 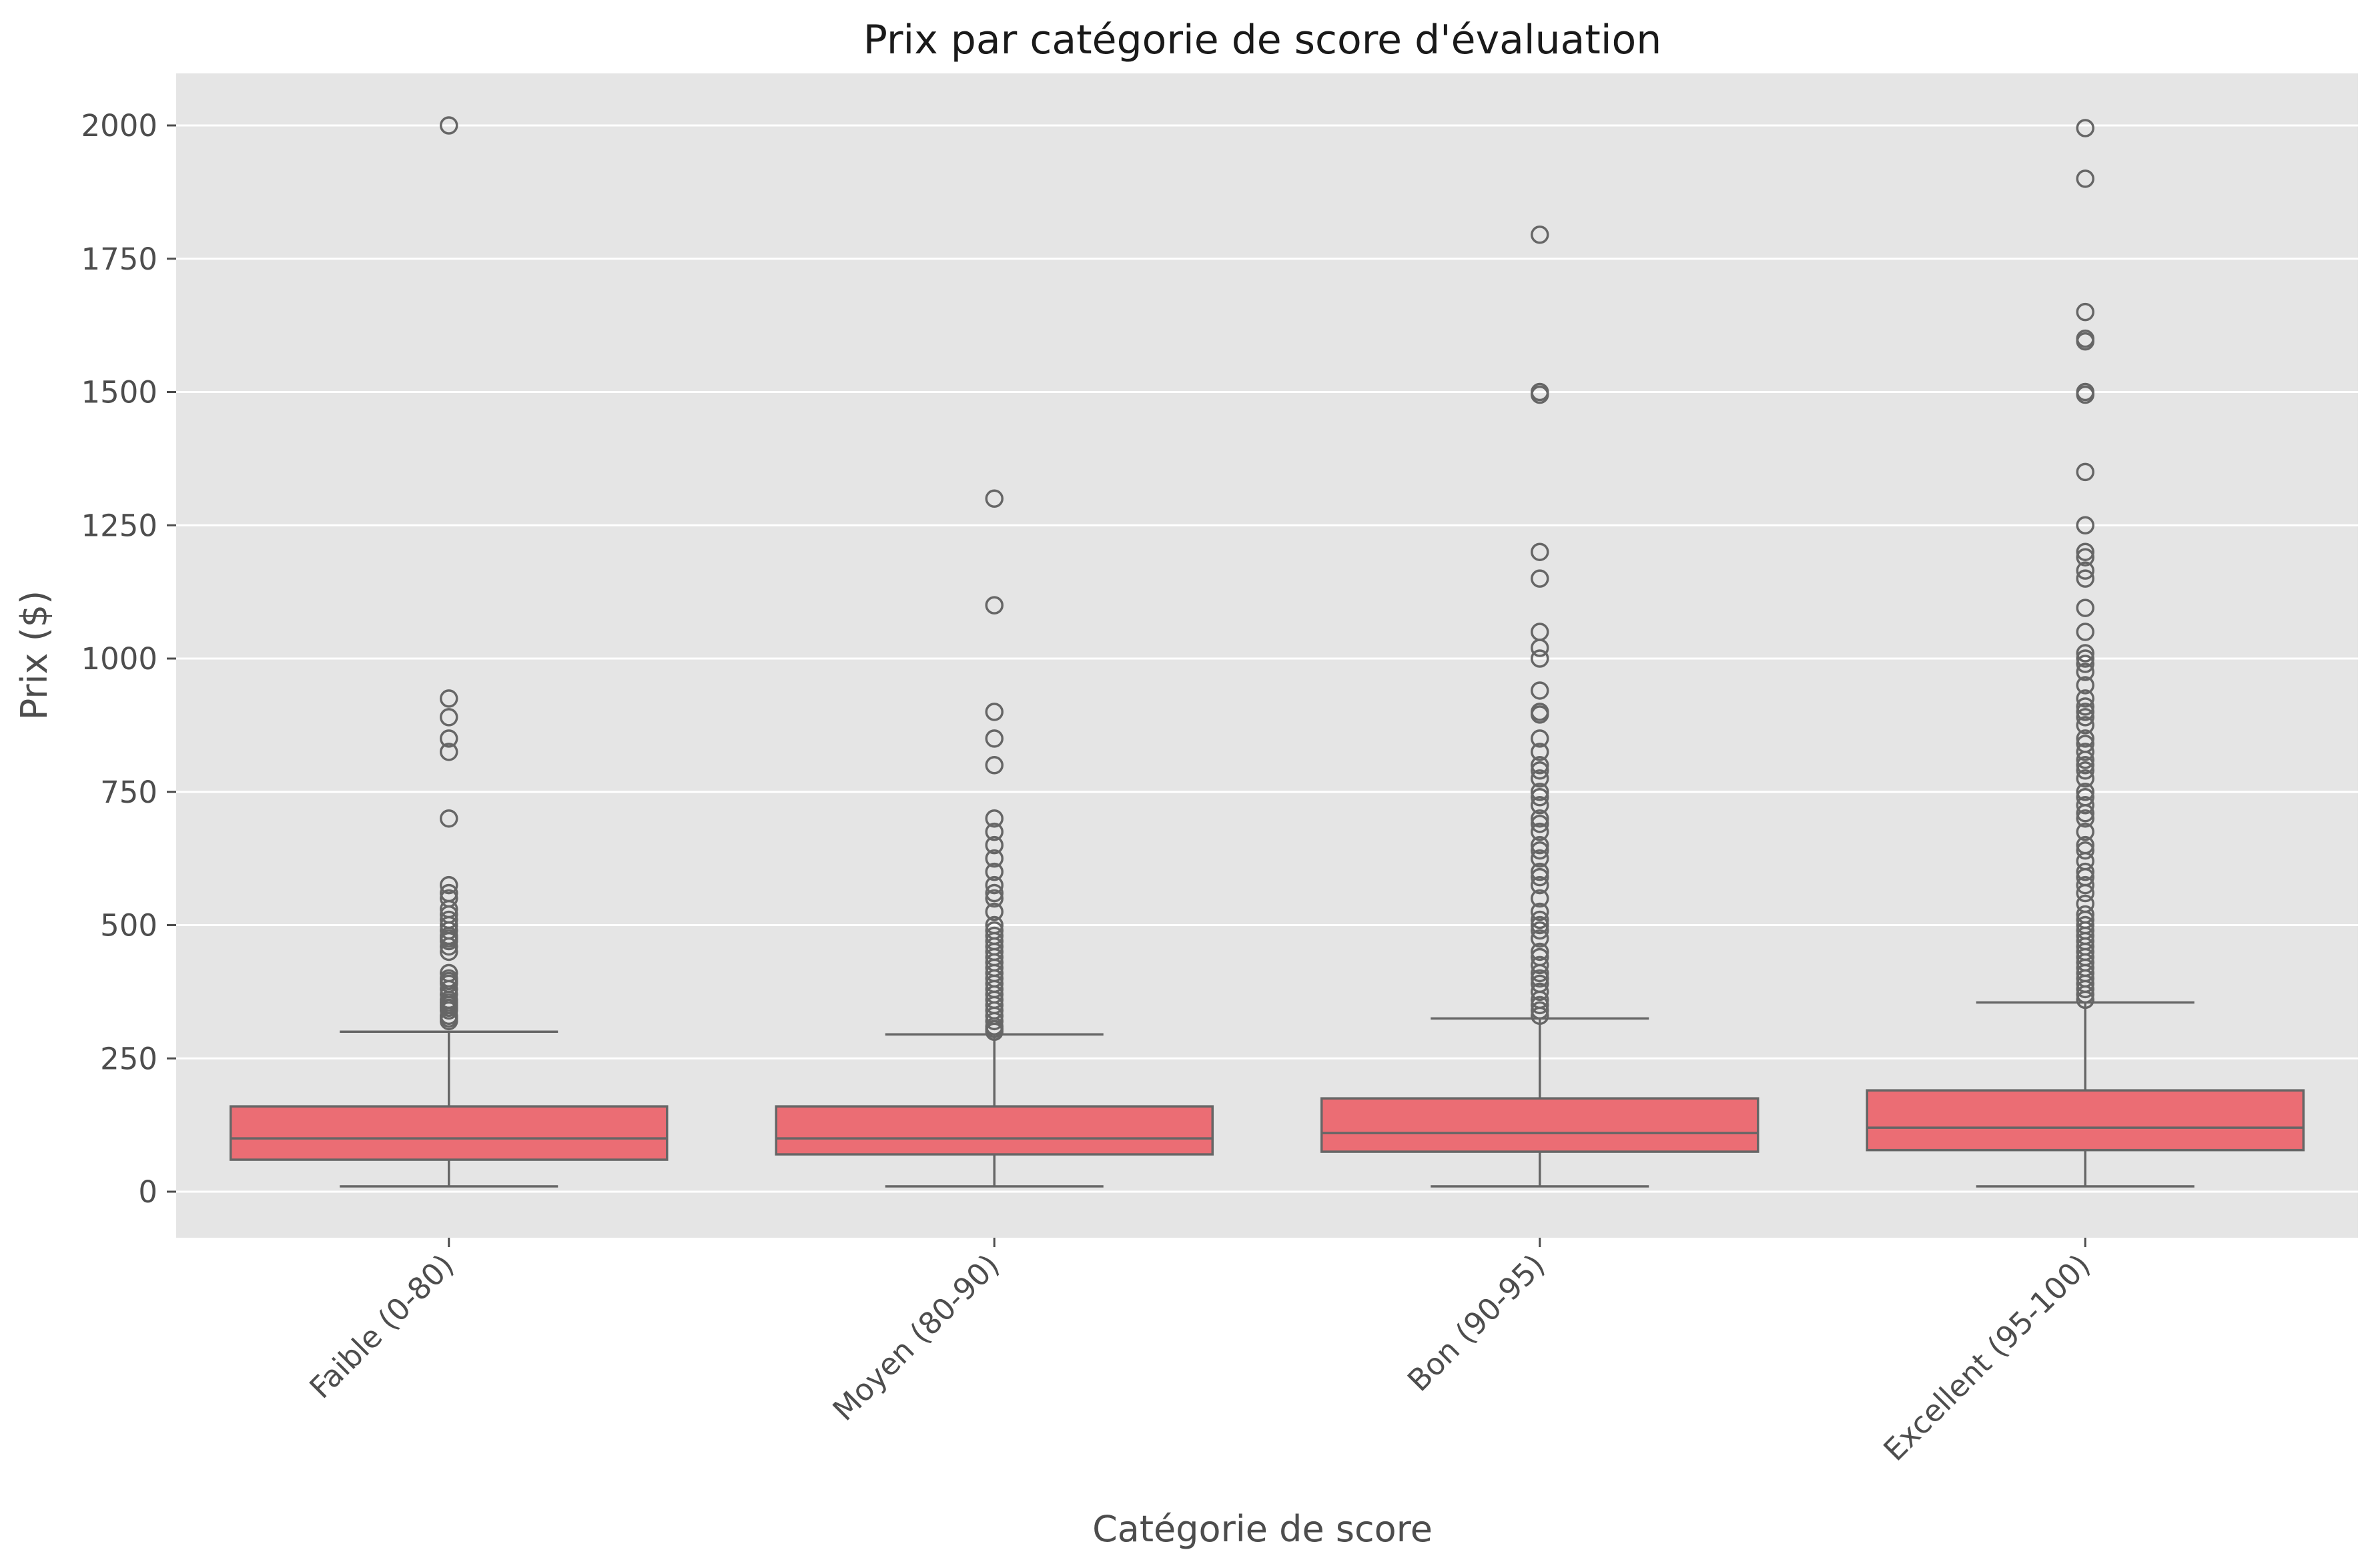 What do you see at coordinates (128, 792) in the screenshot?
I see `y-tick-label-750: 750` at bounding box center [128, 792].